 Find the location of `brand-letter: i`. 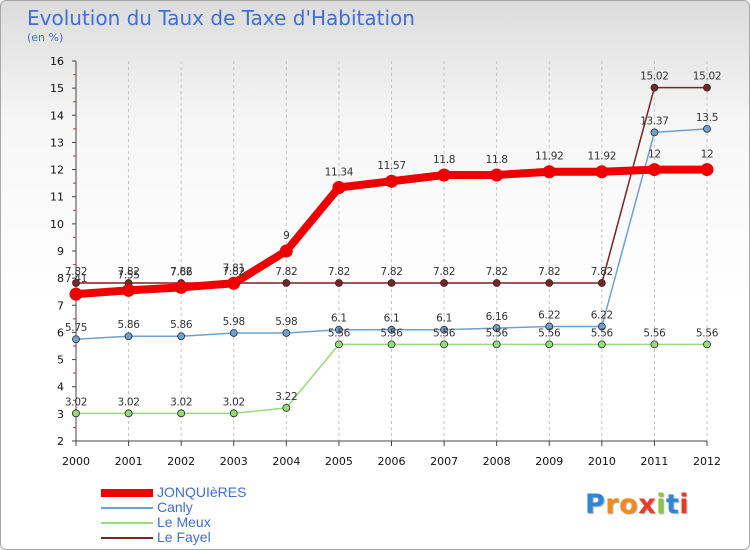

brand-letter: i is located at coordinates (661, 504).